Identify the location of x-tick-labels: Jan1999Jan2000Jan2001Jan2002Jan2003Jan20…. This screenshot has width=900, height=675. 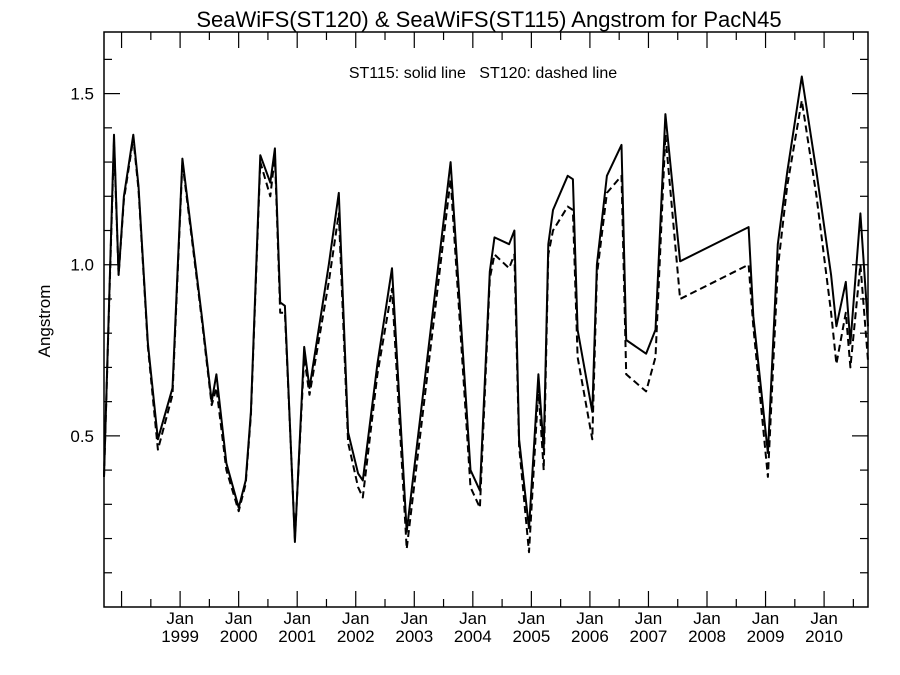
(502, 627).